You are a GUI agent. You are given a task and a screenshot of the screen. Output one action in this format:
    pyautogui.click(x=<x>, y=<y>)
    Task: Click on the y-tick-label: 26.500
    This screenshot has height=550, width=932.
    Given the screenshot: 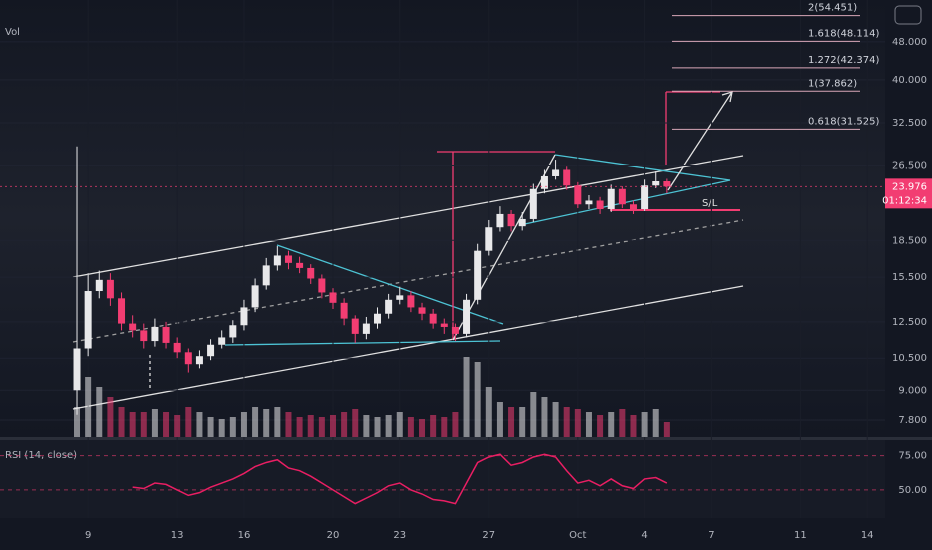 What is the action you would take?
    pyautogui.click(x=909, y=166)
    